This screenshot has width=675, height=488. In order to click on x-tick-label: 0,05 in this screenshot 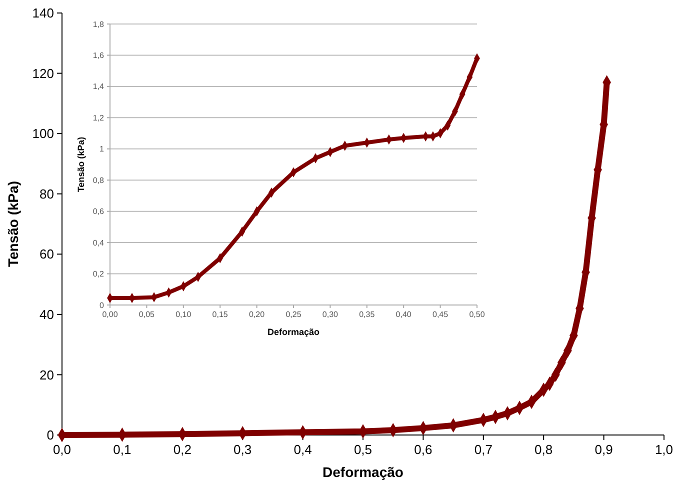, I will do `click(147, 314)`.